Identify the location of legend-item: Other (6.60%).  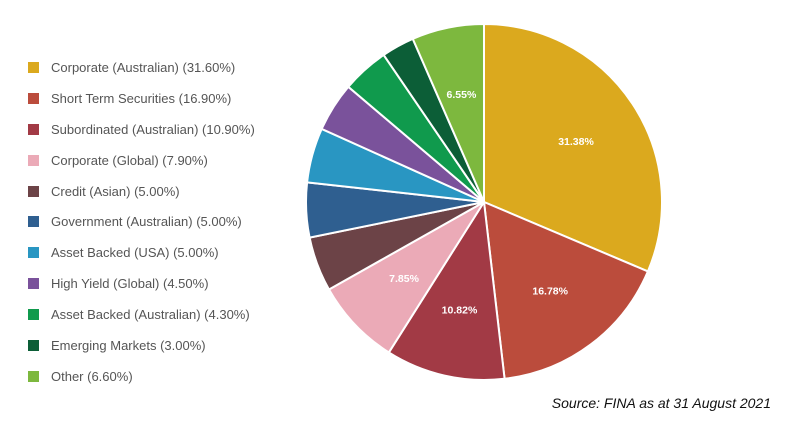
(141, 376).